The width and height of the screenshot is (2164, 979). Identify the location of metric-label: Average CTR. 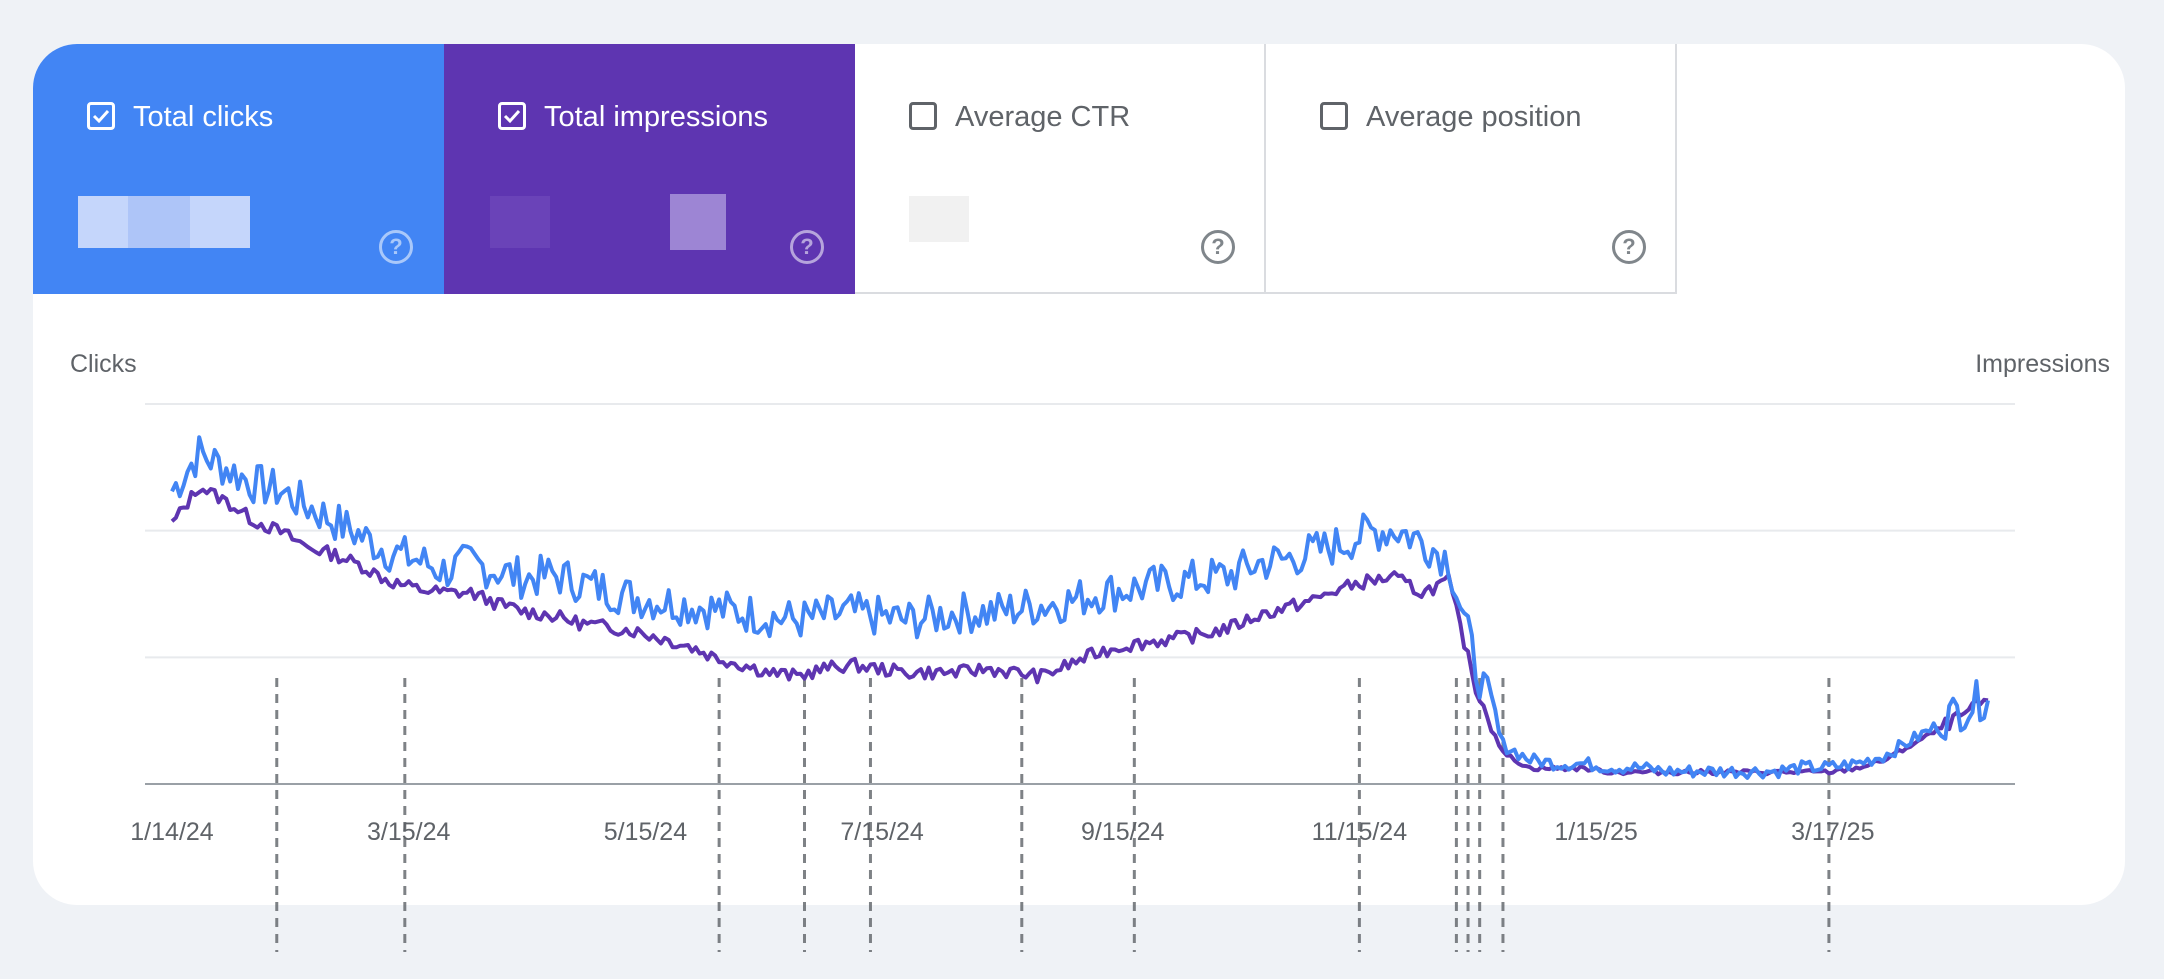
(1043, 117).